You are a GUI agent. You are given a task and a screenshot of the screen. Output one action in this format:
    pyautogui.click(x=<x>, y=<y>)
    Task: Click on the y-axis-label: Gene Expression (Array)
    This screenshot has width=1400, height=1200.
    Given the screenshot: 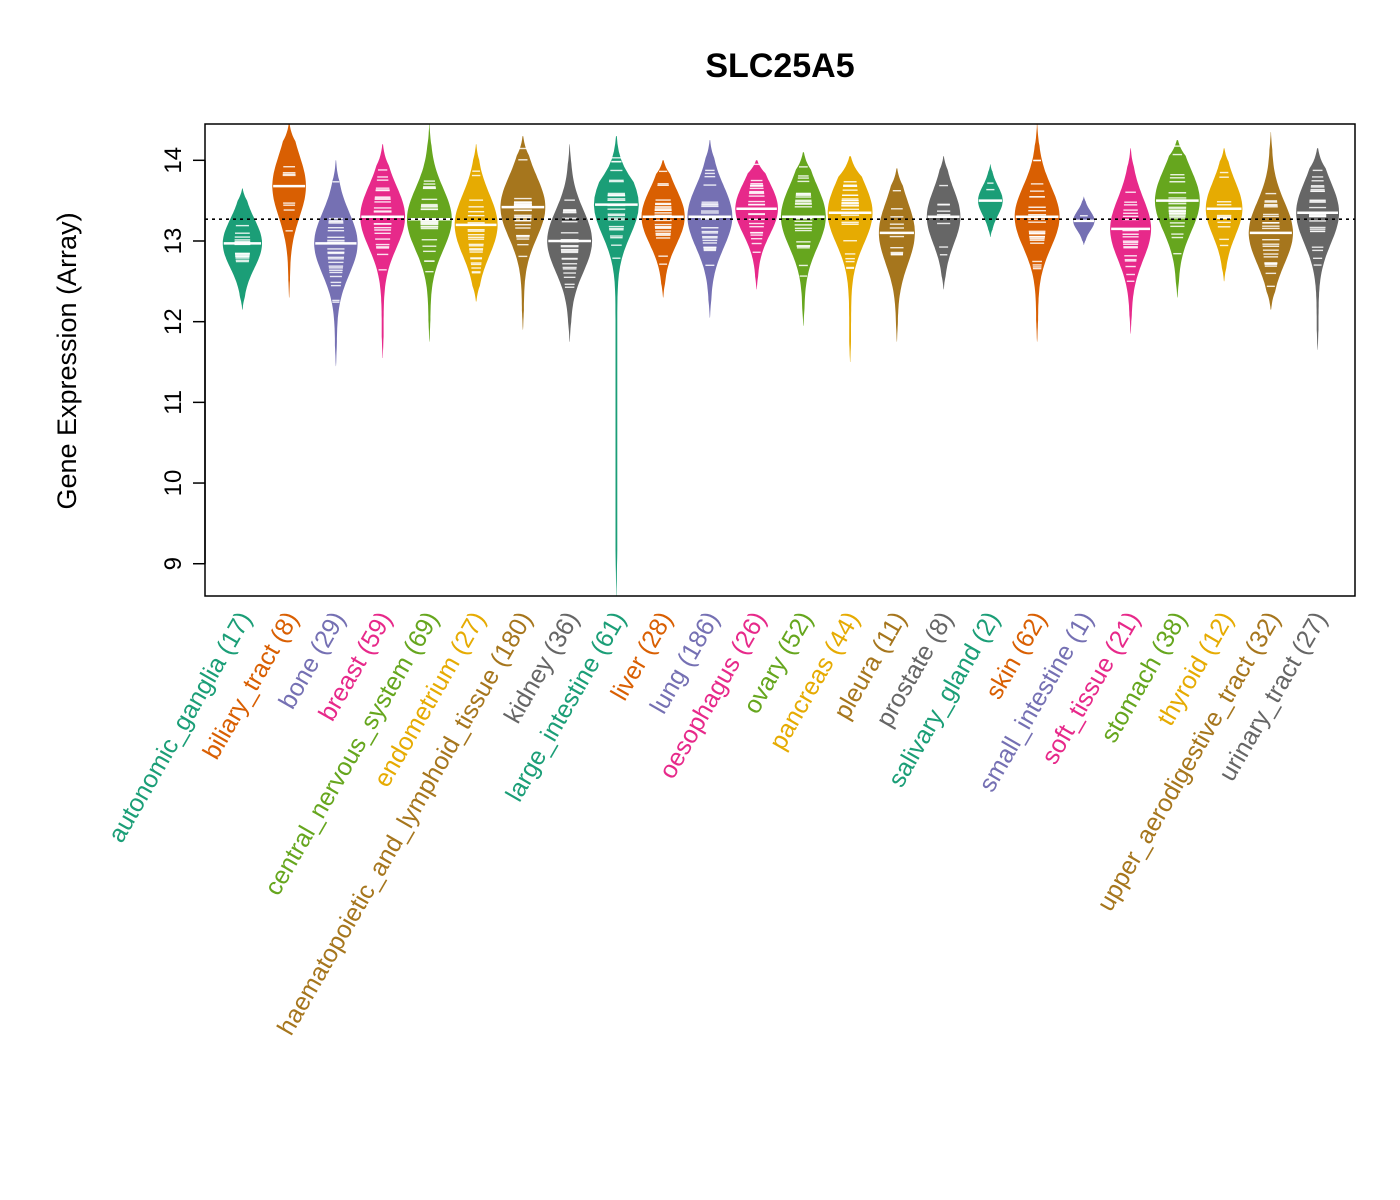 What is the action you would take?
    pyautogui.click(x=67, y=360)
    